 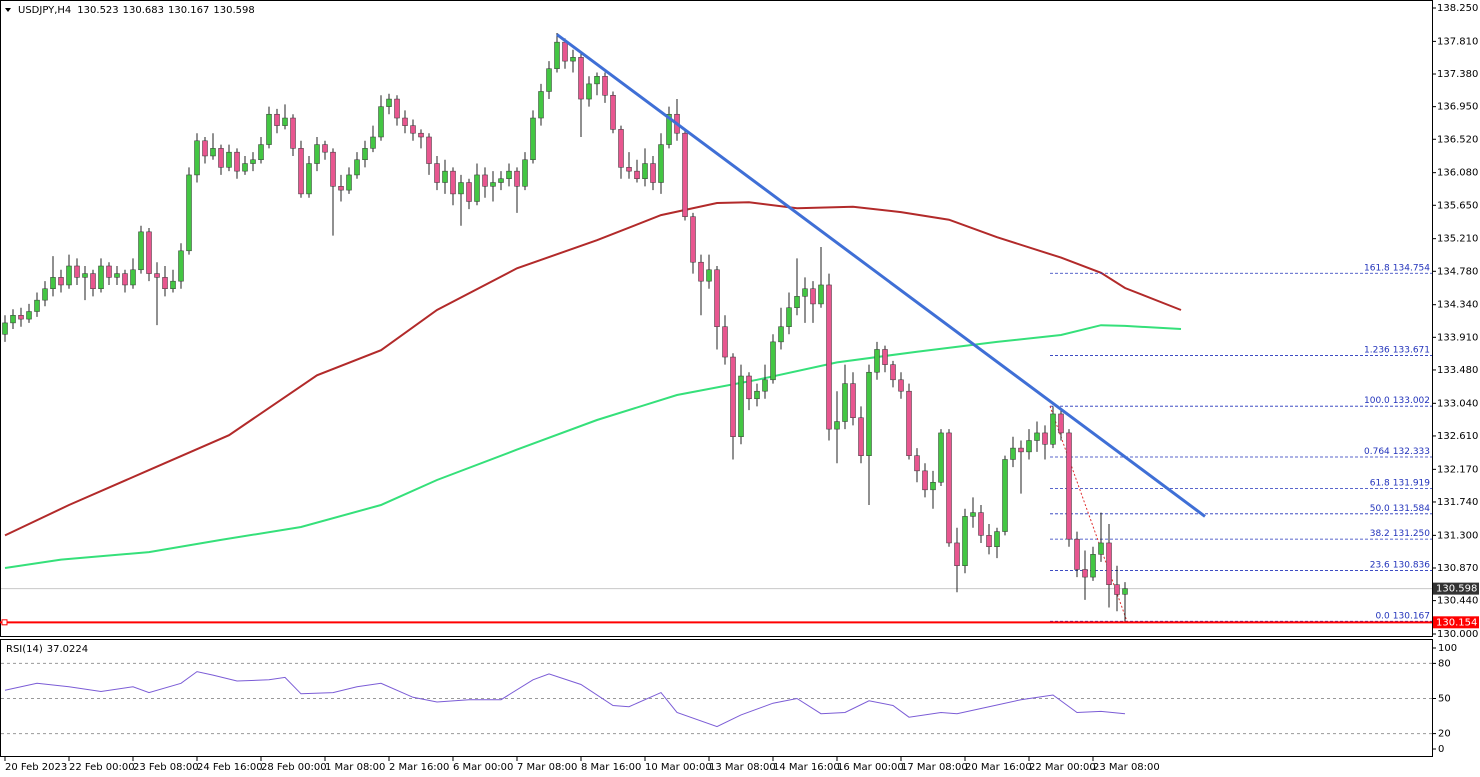 What do you see at coordinates (547, 767) in the screenshot?
I see `x-tick-label: 7 Mar 08:00` at bounding box center [547, 767].